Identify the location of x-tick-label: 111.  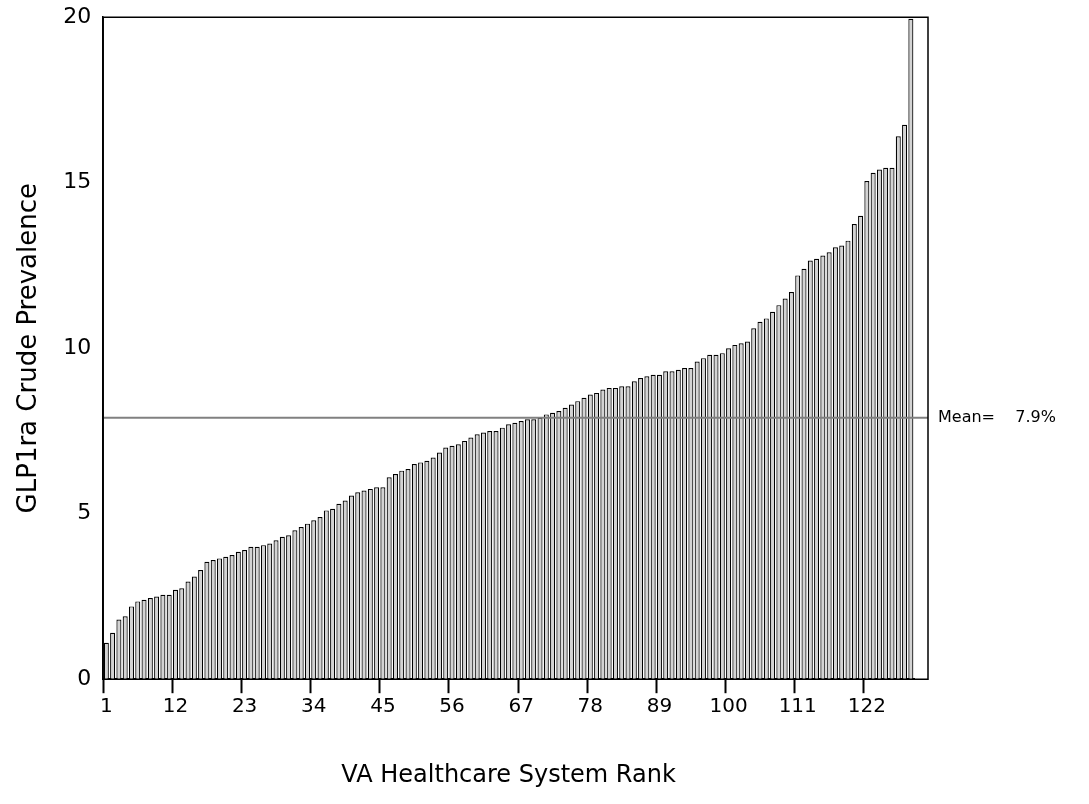
(797, 705).